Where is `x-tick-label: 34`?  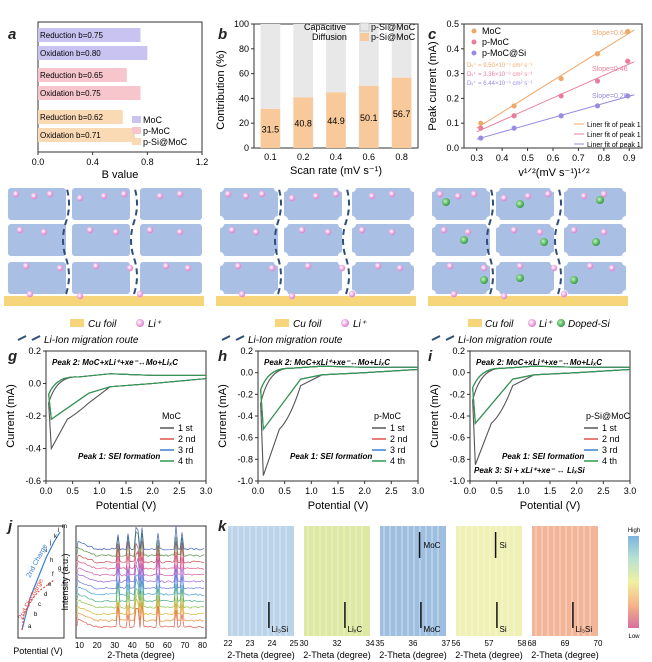 x-tick-label: 34 is located at coordinates (370, 643).